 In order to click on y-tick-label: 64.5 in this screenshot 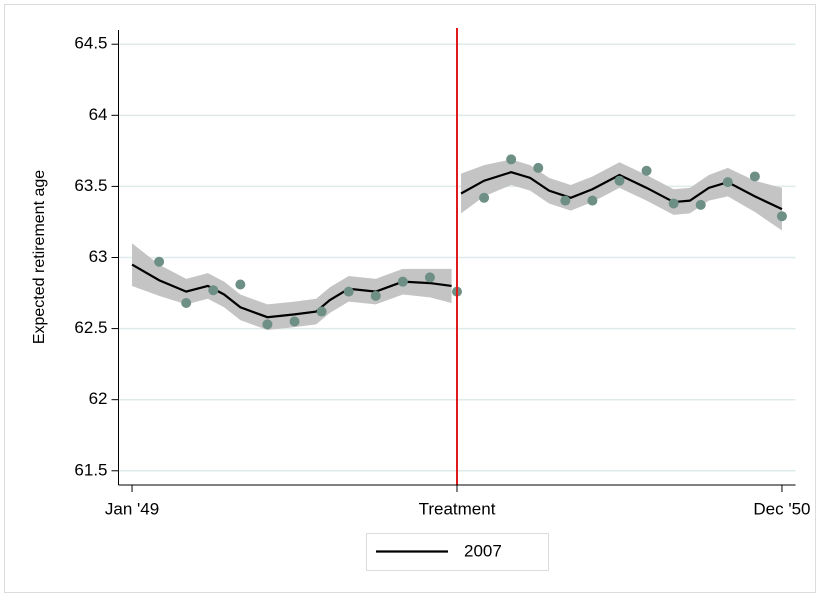, I will do `click(90, 43)`.